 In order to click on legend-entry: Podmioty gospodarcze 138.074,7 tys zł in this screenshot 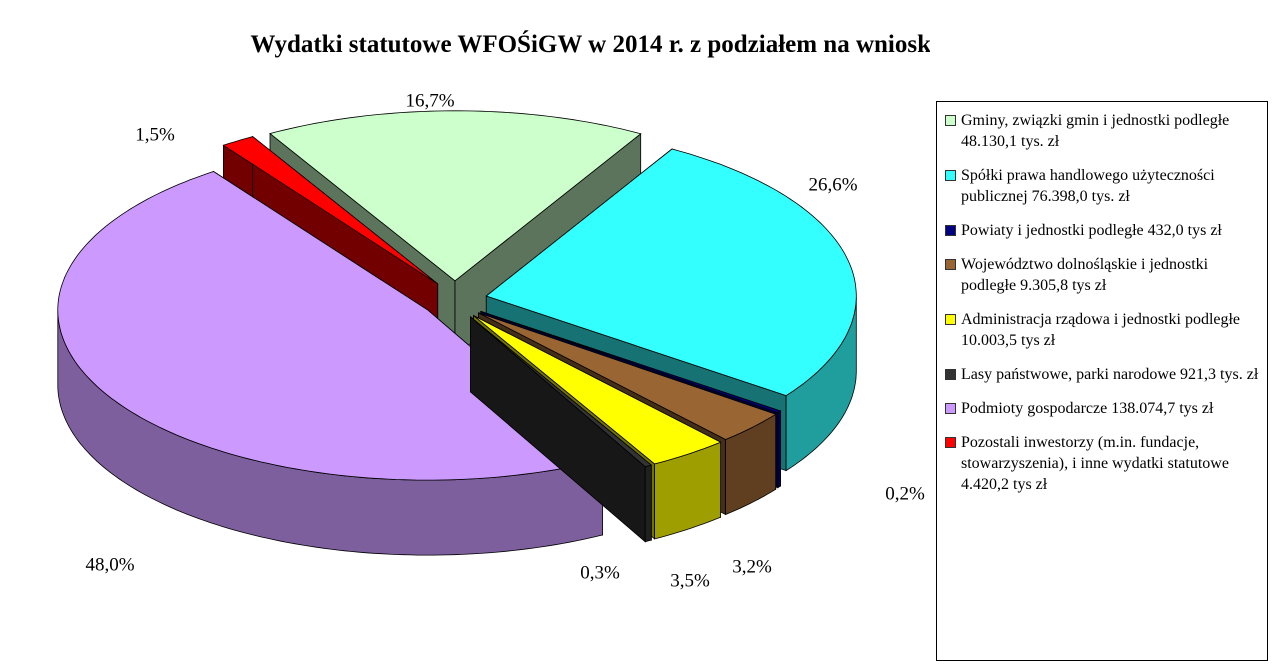, I will do `click(1103, 408)`.